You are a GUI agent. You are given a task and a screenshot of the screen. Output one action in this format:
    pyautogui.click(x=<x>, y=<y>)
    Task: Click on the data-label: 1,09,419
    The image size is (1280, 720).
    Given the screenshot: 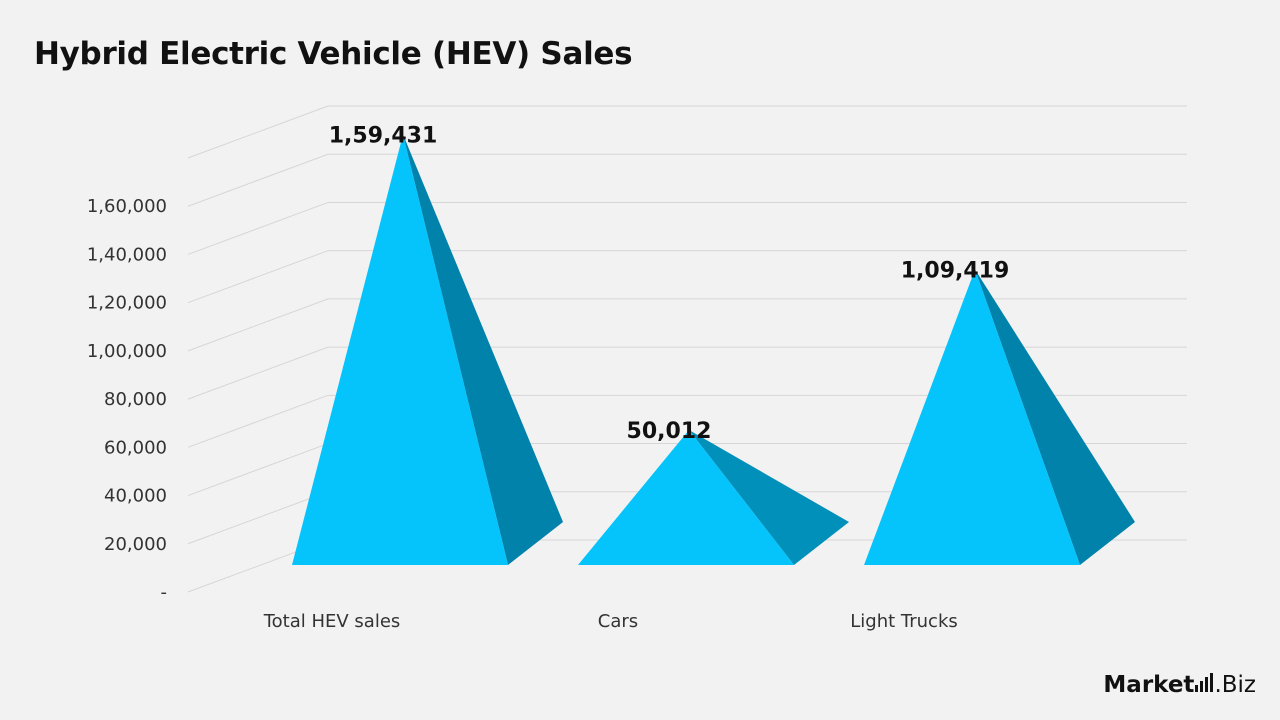 What is the action you would take?
    pyautogui.click(x=955, y=271)
    